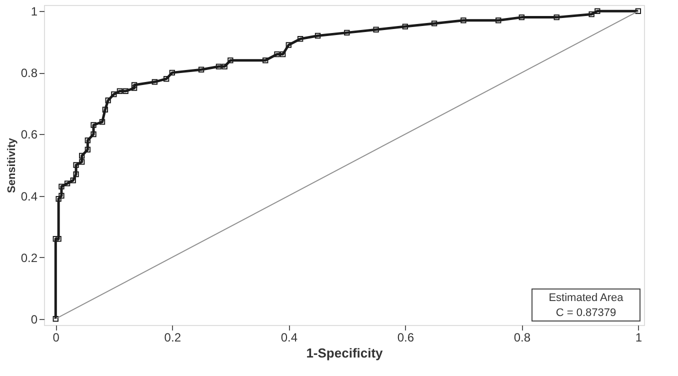  I want to click on annotation: Estimated Area, so click(586, 298).